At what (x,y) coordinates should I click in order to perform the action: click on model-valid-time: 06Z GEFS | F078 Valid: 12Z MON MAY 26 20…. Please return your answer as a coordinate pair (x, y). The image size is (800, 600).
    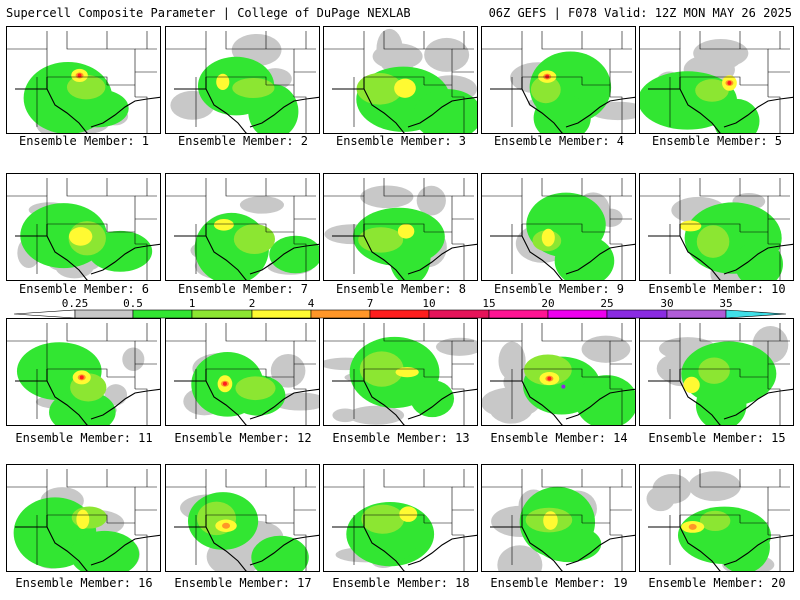
    Looking at the image, I should click on (640, 13).